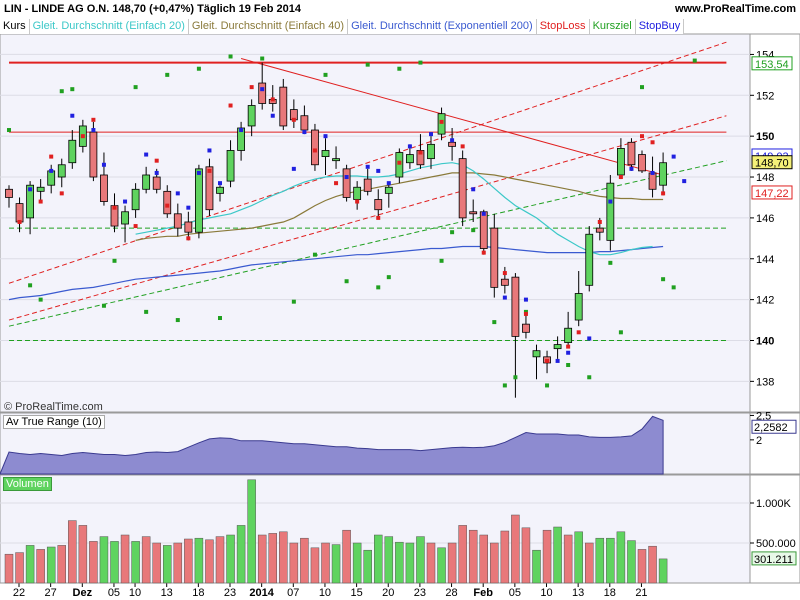  What do you see at coordinates (578, 593) in the screenshot?
I see `x-tick-label: 13` at bounding box center [578, 593].